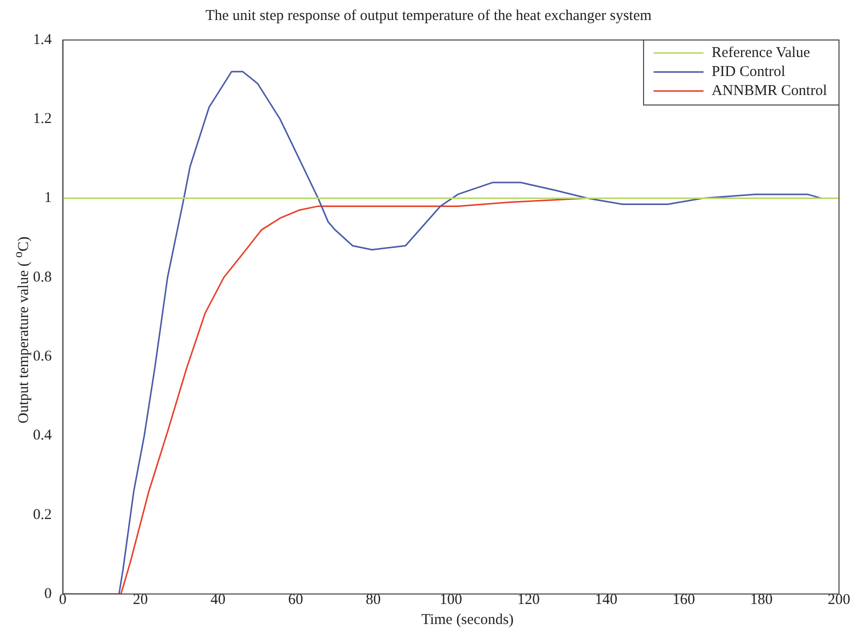 This screenshot has height=637, width=857. Describe the element at coordinates (42, 277) in the screenshot. I see `y-tick-label: 0.8` at that location.